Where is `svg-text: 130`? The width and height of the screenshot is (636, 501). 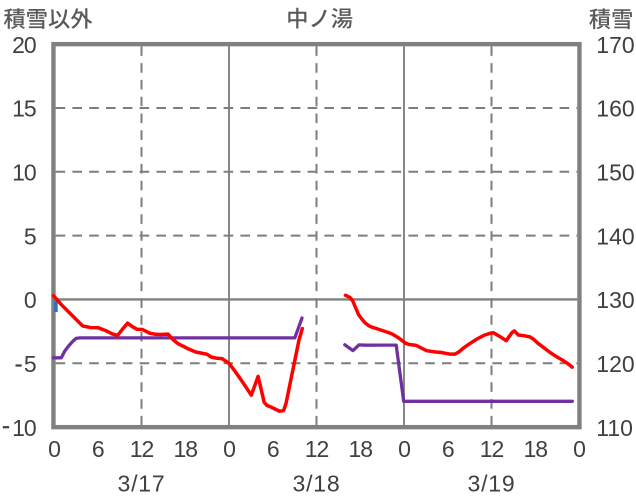 svg-text: 130 is located at coordinates (615, 300).